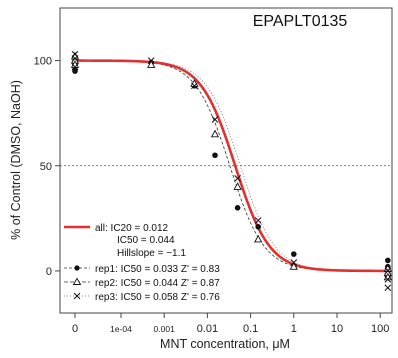 This screenshot has width=398, height=358. I want to click on x-axis-ticks: 0 1e-04 0.001 0.01 0.1 1 10 100, so click(230, 324).